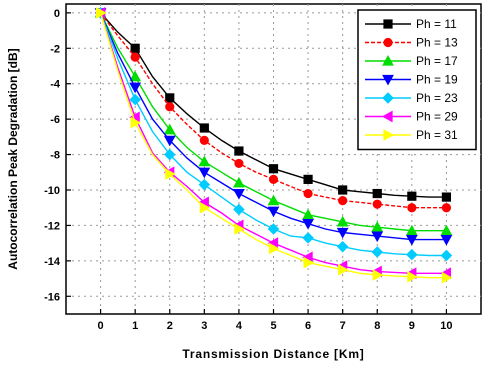 The height and width of the screenshot is (367, 483). Describe the element at coordinates (437, 135) in the screenshot. I see `legend-label: Ph = 31` at that location.